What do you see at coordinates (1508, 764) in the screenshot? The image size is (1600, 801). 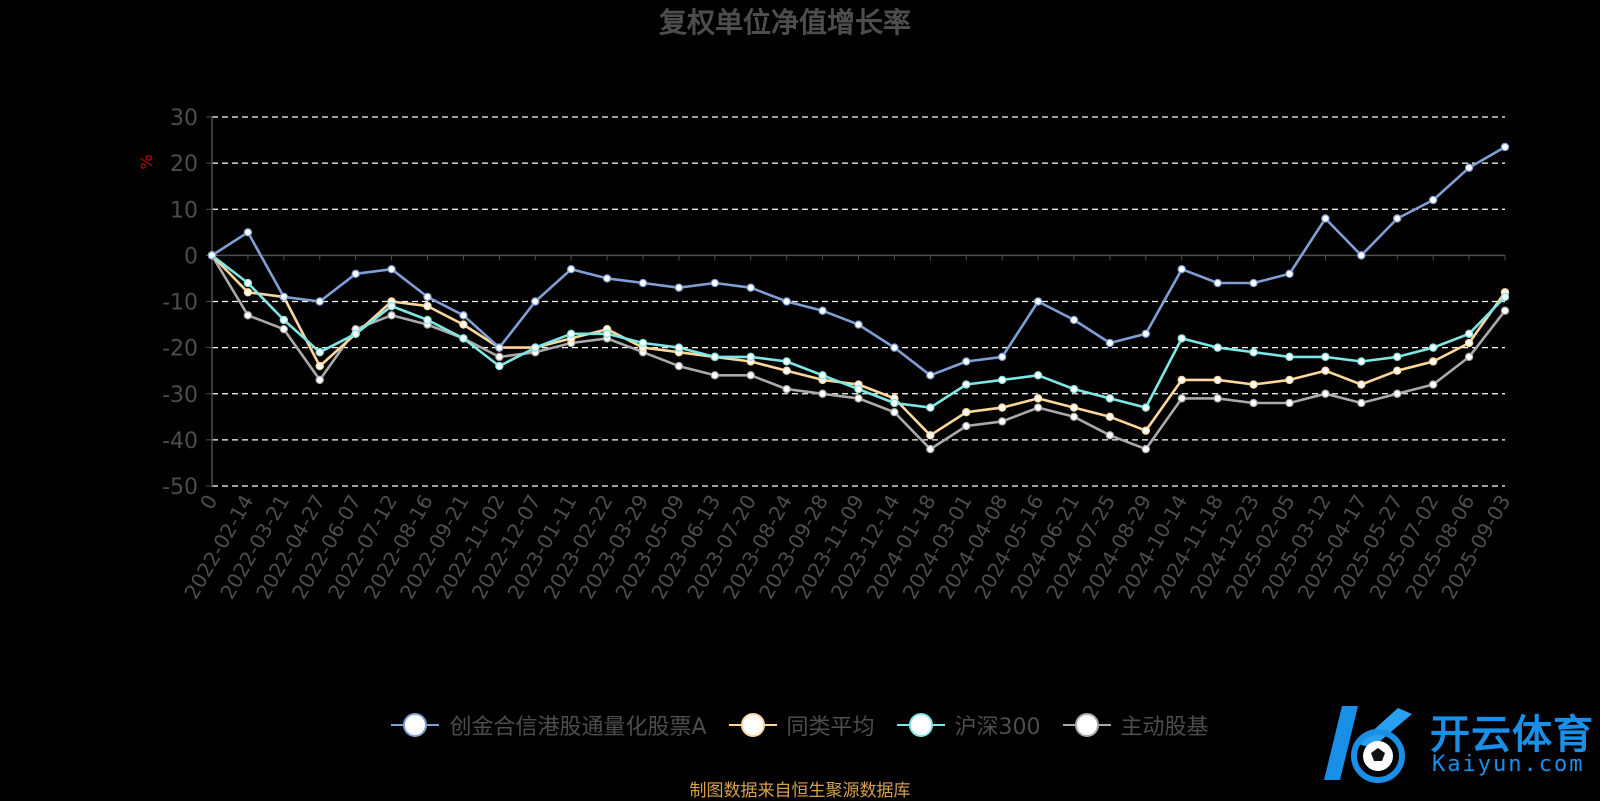 I see `watermark-url: Kaiyun.com` at bounding box center [1508, 764].